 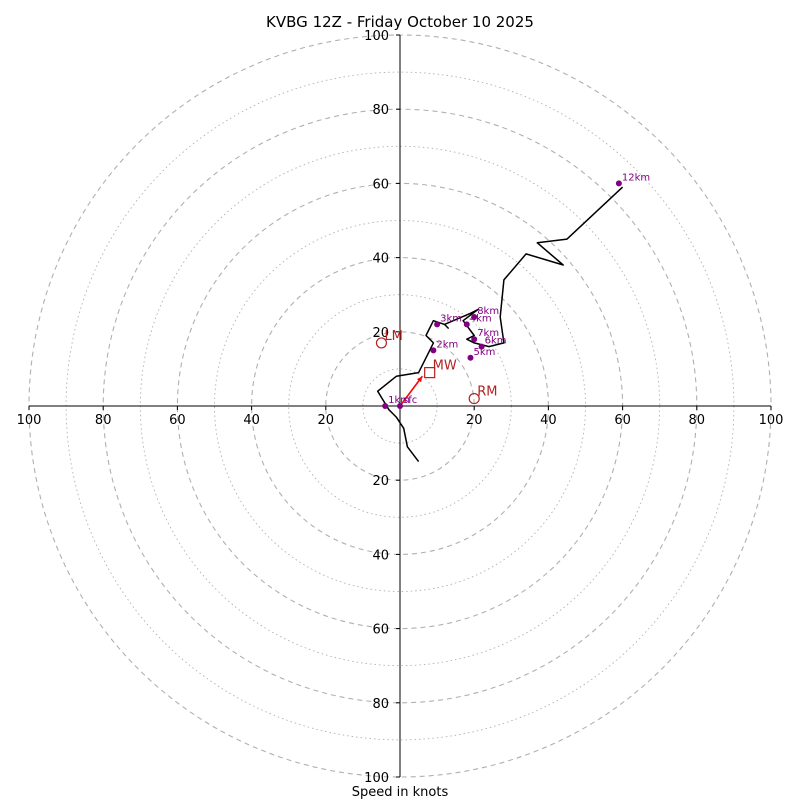 I want to click on height-marker-label: 1km, so click(x=399, y=400).